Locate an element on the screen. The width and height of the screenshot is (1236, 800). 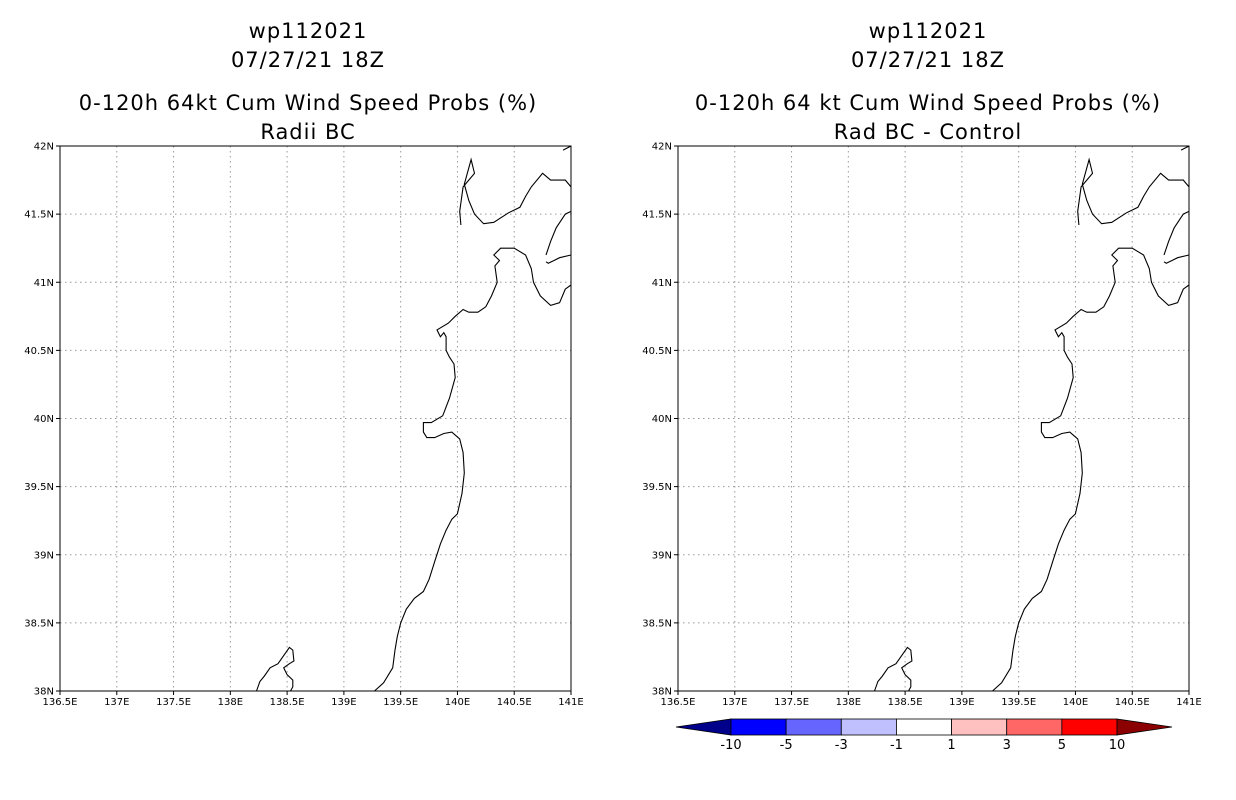
right-xtick-label: 137.5E is located at coordinates (791, 702).